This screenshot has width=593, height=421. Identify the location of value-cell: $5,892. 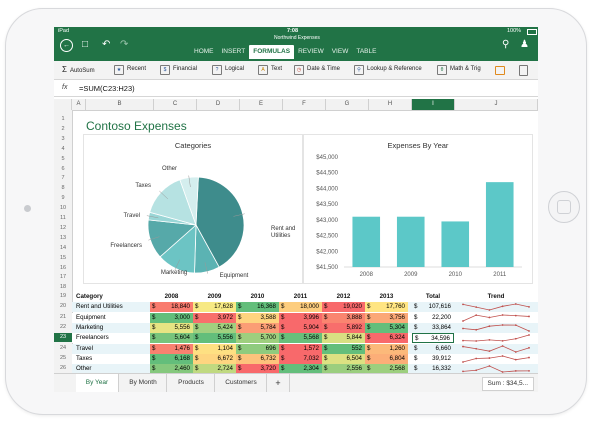
(343, 327).